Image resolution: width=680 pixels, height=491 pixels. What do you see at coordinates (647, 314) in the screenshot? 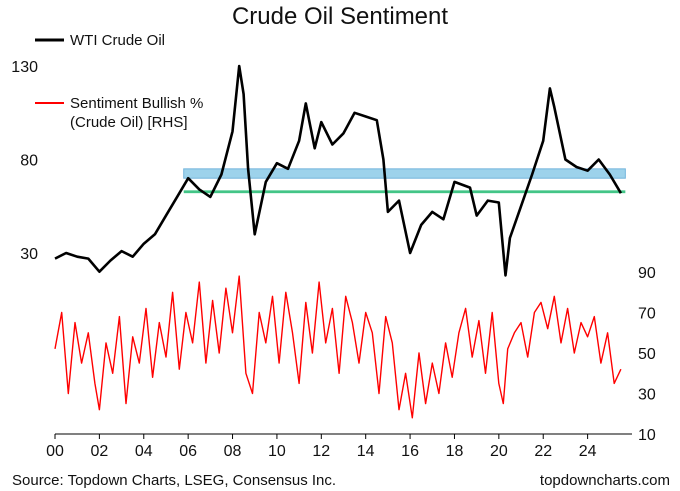
I see `lower-y-tick-label: 70` at bounding box center [647, 314].